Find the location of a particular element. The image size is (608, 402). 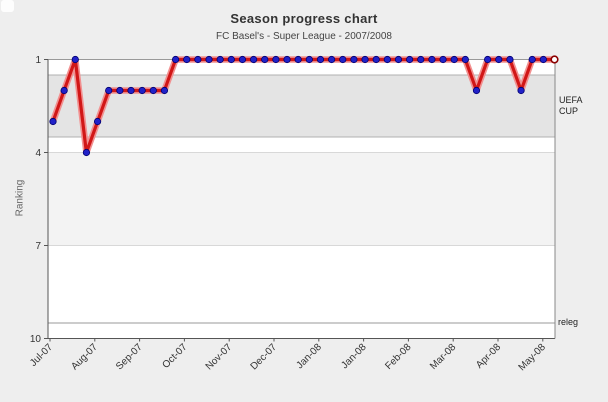

y-tick-label: 4 is located at coordinates (38, 153).